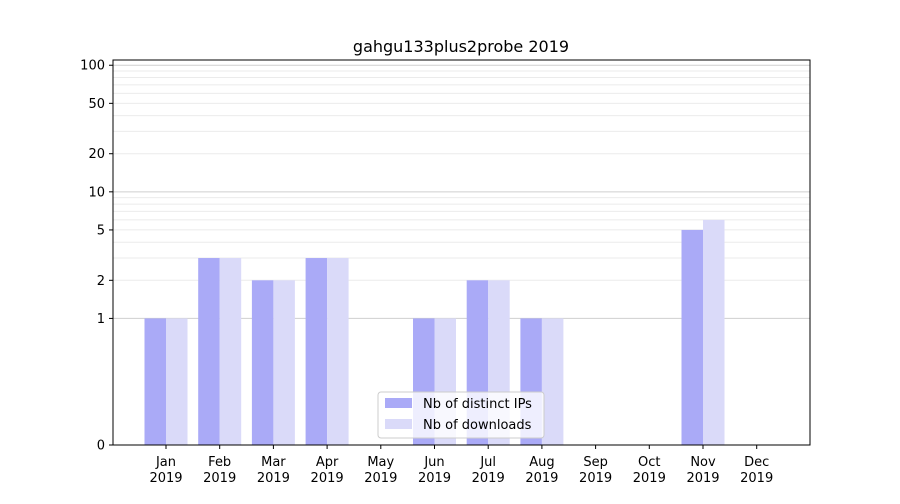 The width and height of the screenshot is (900, 504). Describe the element at coordinates (96, 256) in the screenshot. I see `y-axis: 0 1 2 5 10 20 50 100` at that location.